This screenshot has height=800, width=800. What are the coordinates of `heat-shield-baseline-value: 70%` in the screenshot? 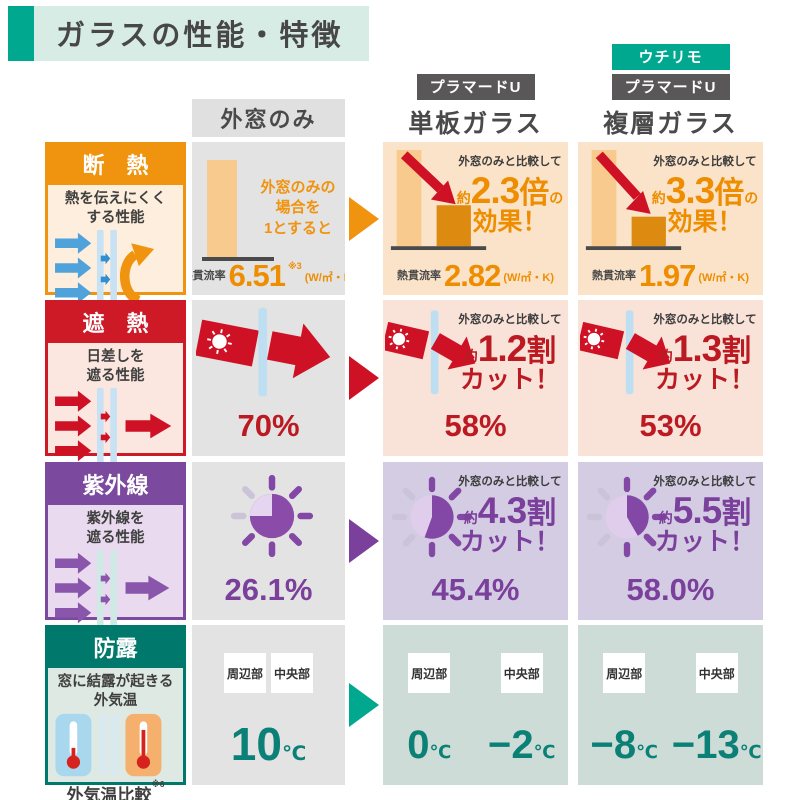 It's located at (268, 425).